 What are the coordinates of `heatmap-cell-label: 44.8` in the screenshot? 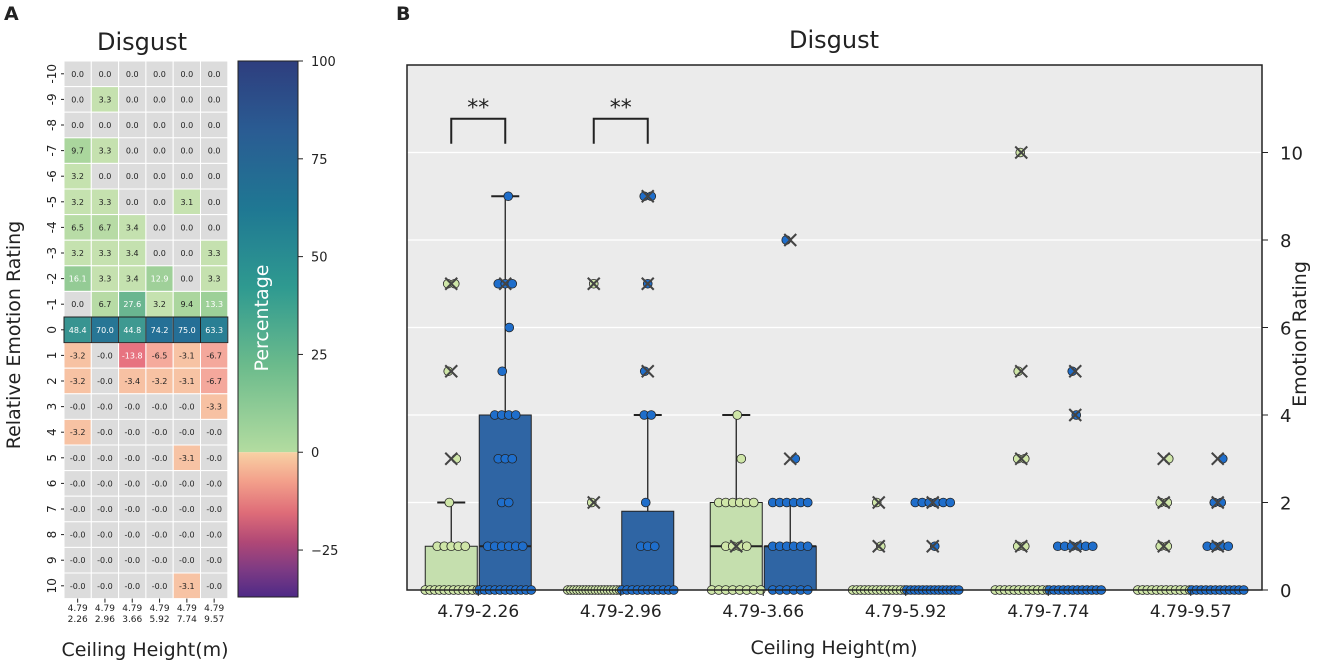 It's located at (132, 330).